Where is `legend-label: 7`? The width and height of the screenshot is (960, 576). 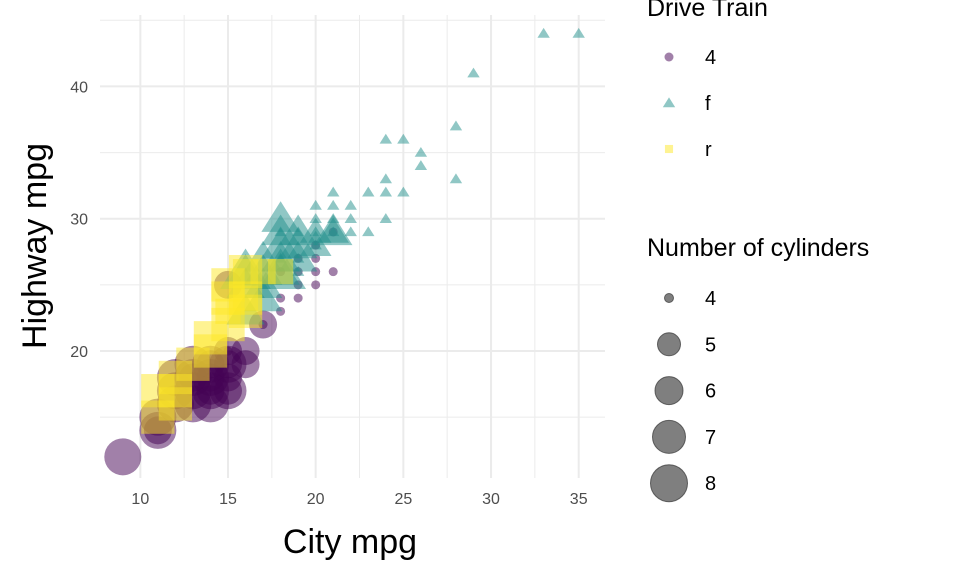
legend-label: 7 is located at coordinates (710, 438).